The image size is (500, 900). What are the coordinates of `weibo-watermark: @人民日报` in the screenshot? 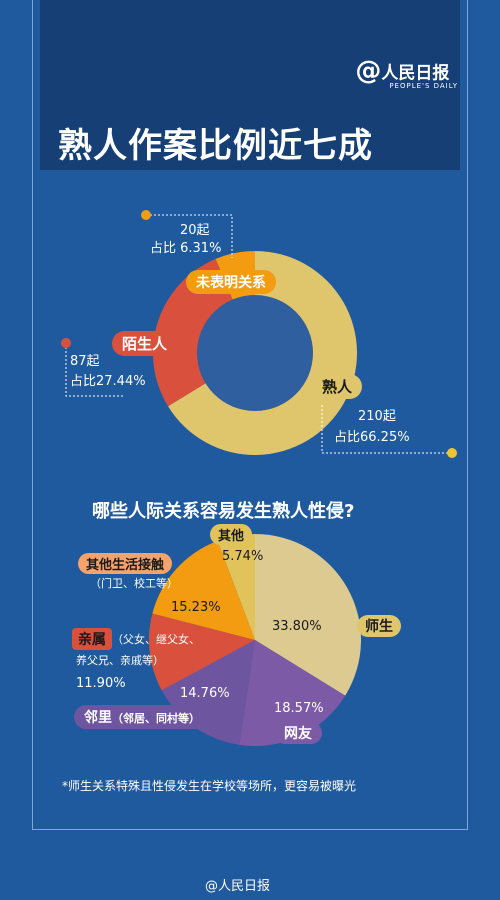 It's located at (238, 886).